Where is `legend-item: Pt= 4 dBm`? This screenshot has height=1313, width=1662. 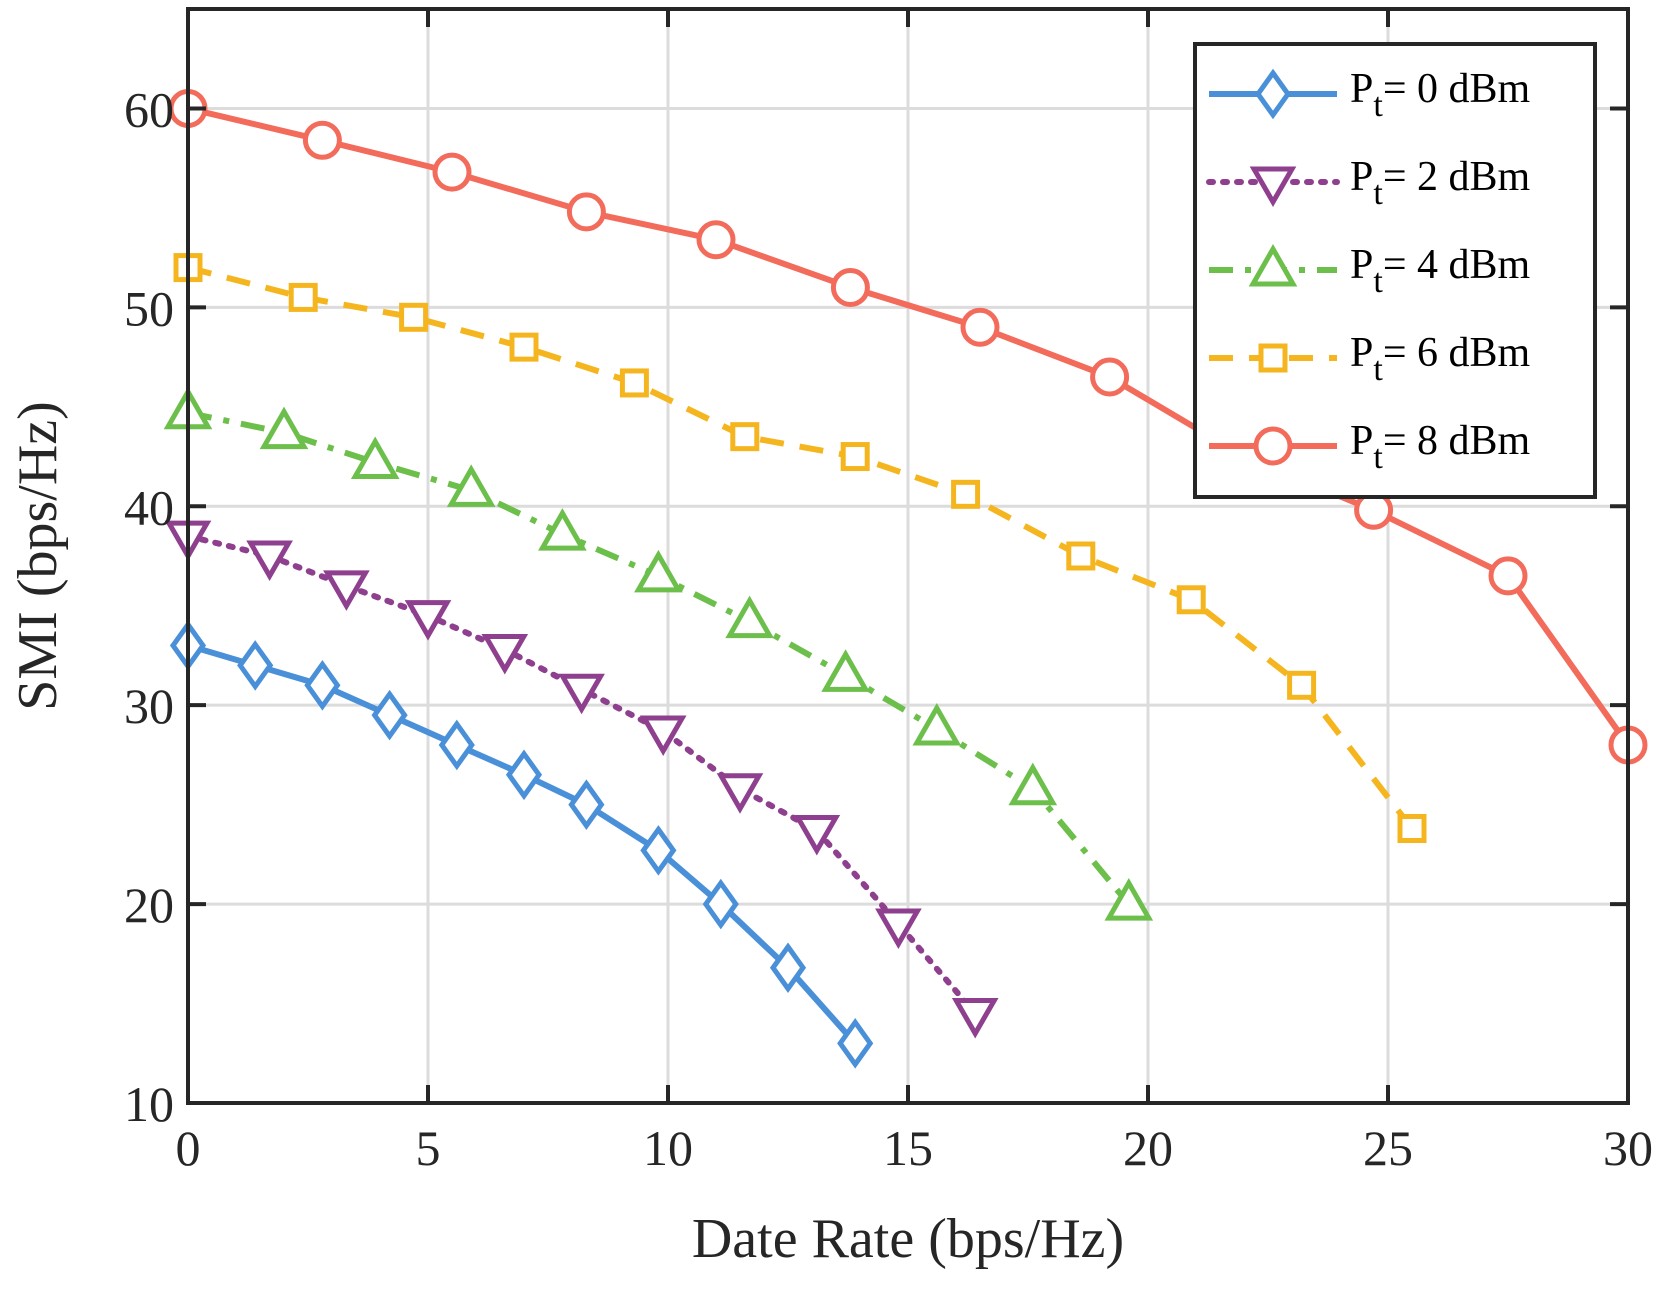 legend-item: Pt= 4 dBm is located at coordinates (1370, 271).